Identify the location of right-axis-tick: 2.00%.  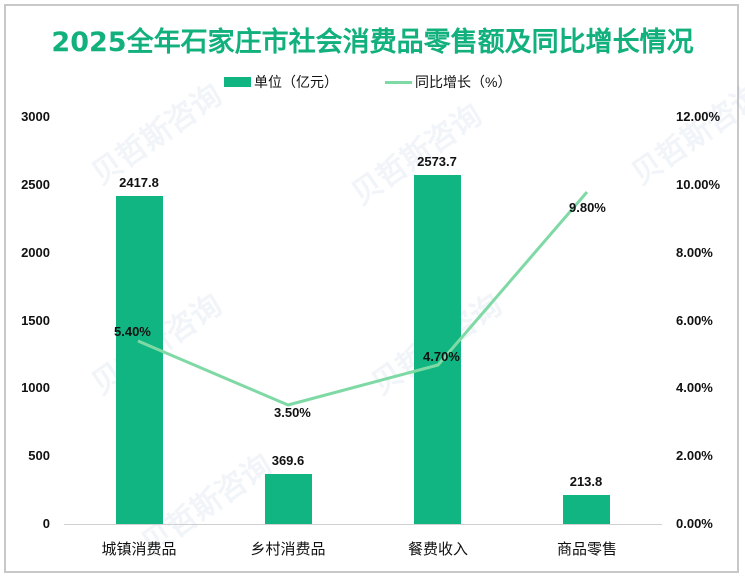
(694, 455).